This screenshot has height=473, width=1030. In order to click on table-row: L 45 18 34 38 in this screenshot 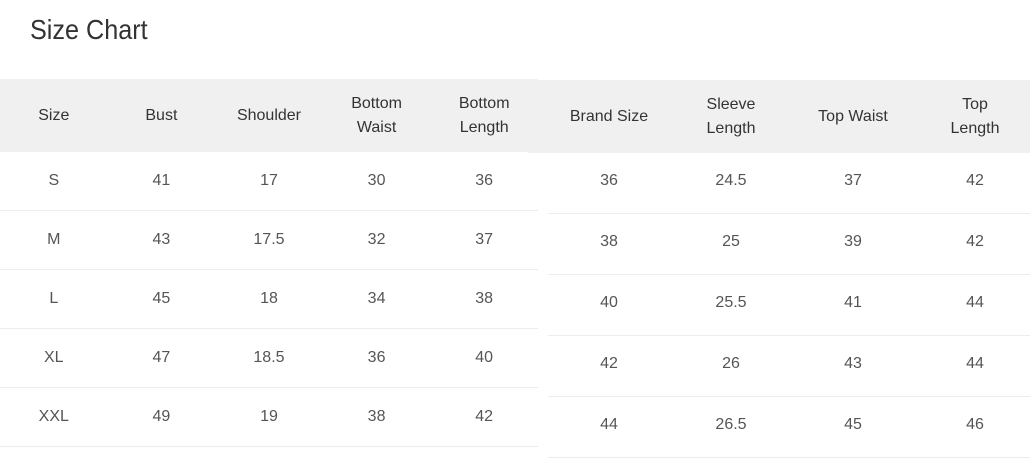, I will do `click(269, 299)`.